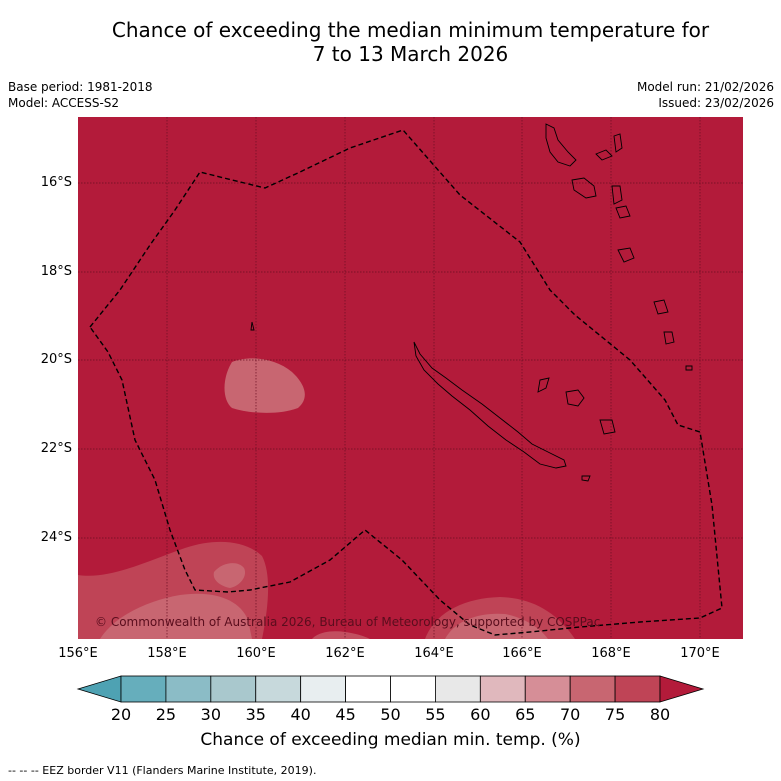  What do you see at coordinates (661, 307) in the screenshot?
I see `loyalty-far-island` at bounding box center [661, 307].